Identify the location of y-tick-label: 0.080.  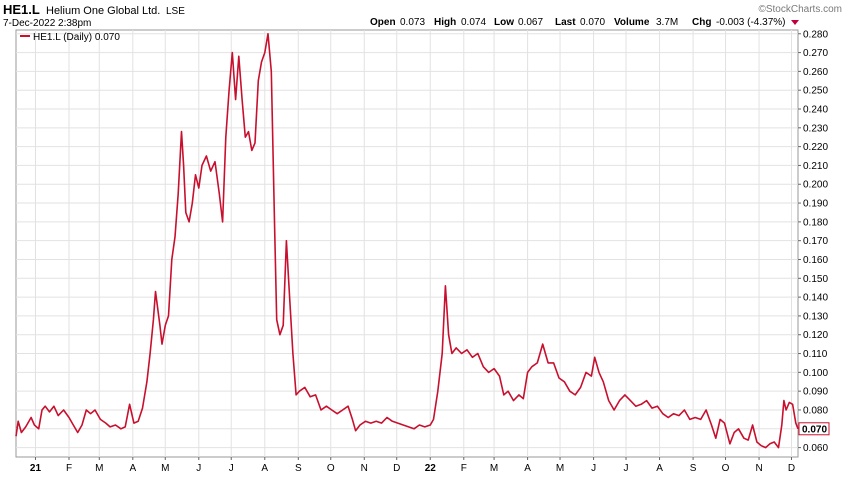
(815, 410).